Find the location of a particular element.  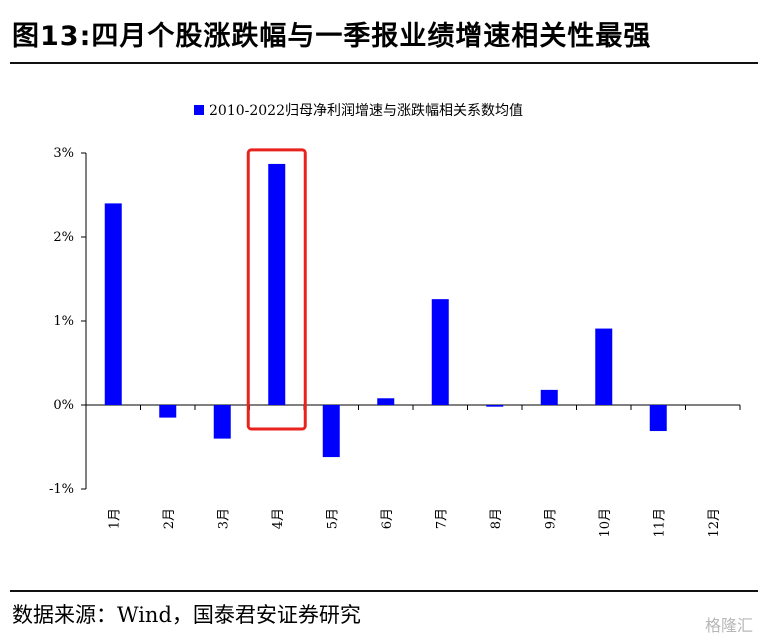

x-tick-label: 8月 is located at coordinates (496, 518).